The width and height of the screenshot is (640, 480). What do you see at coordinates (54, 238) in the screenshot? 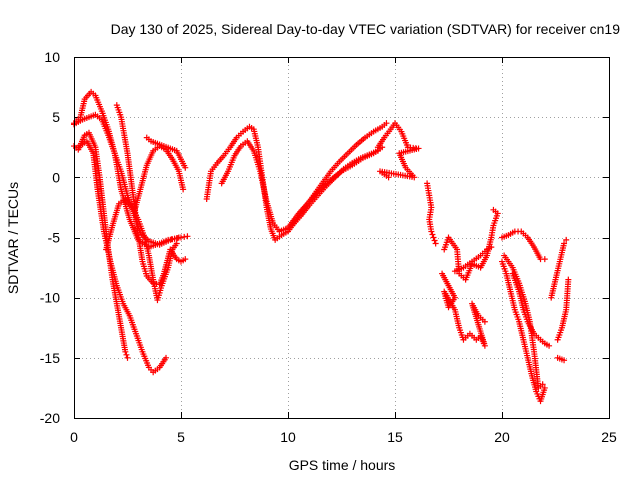
I see `y-tick-label: -5` at bounding box center [54, 238].